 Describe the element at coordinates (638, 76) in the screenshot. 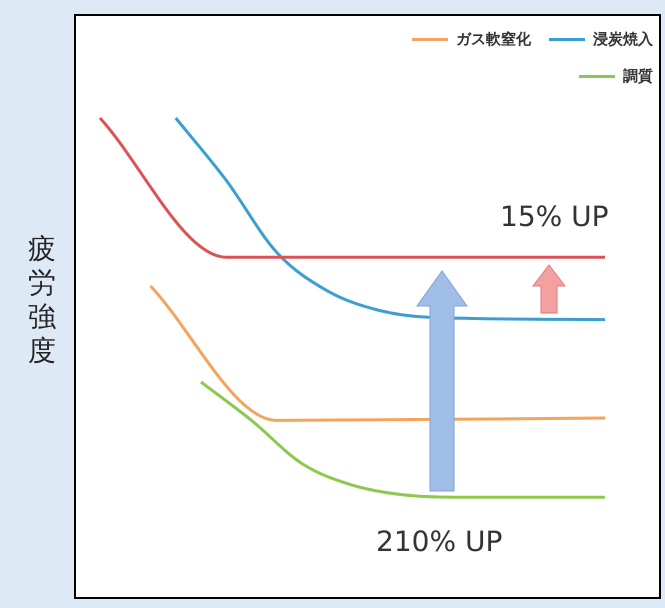

I see `legend-label: 調質` at that location.